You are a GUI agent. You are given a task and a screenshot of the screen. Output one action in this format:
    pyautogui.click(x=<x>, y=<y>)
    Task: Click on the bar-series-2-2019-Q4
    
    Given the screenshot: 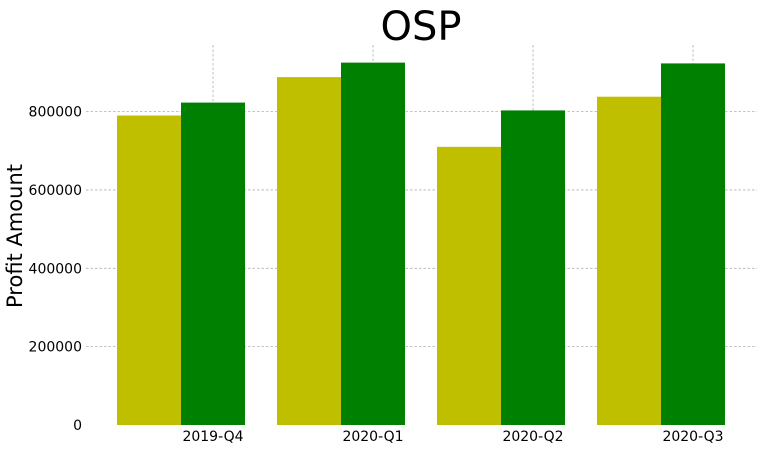 What is the action you would take?
    pyautogui.click(x=213, y=263)
    